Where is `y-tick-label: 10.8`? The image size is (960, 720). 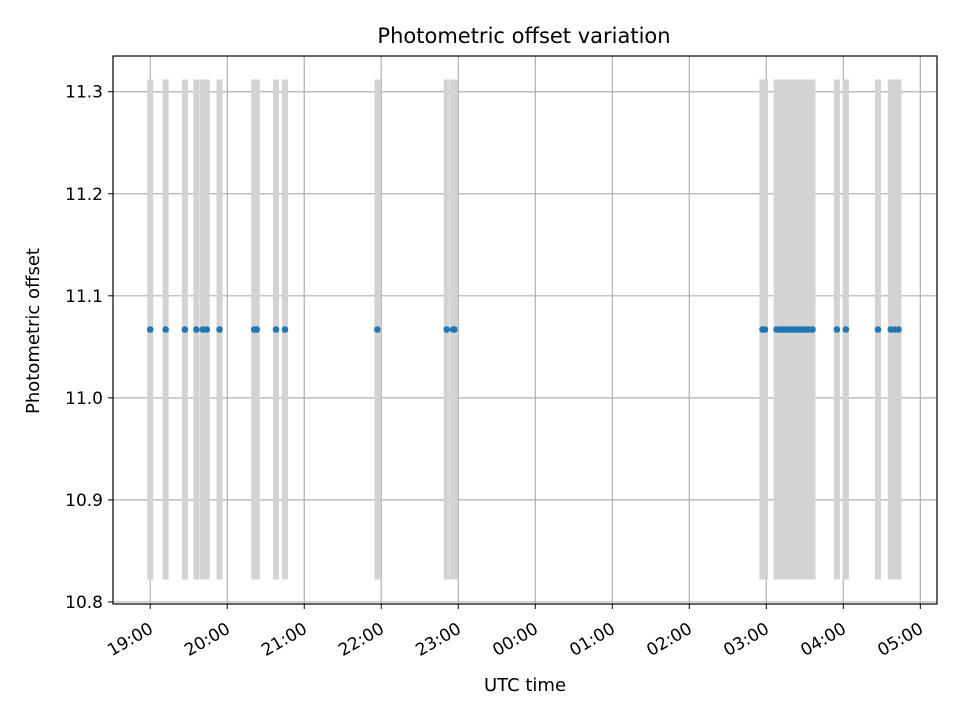
y-tick-label: 10.8 is located at coordinates (84, 603).